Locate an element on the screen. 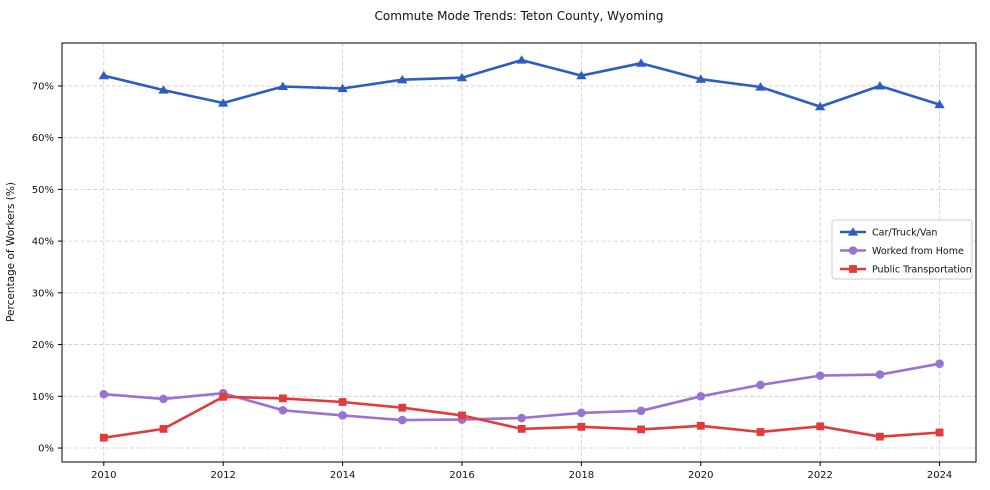 The width and height of the screenshot is (990, 490). series-triangle is located at coordinates (521, 83).